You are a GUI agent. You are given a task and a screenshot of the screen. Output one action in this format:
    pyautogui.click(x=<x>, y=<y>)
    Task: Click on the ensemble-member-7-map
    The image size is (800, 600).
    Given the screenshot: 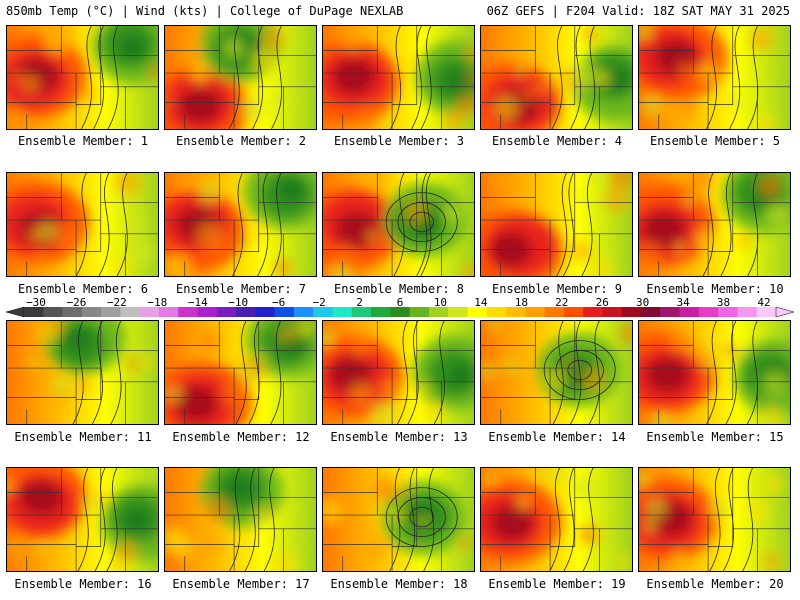 What is the action you would take?
    pyautogui.click(x=240, y=224)
    